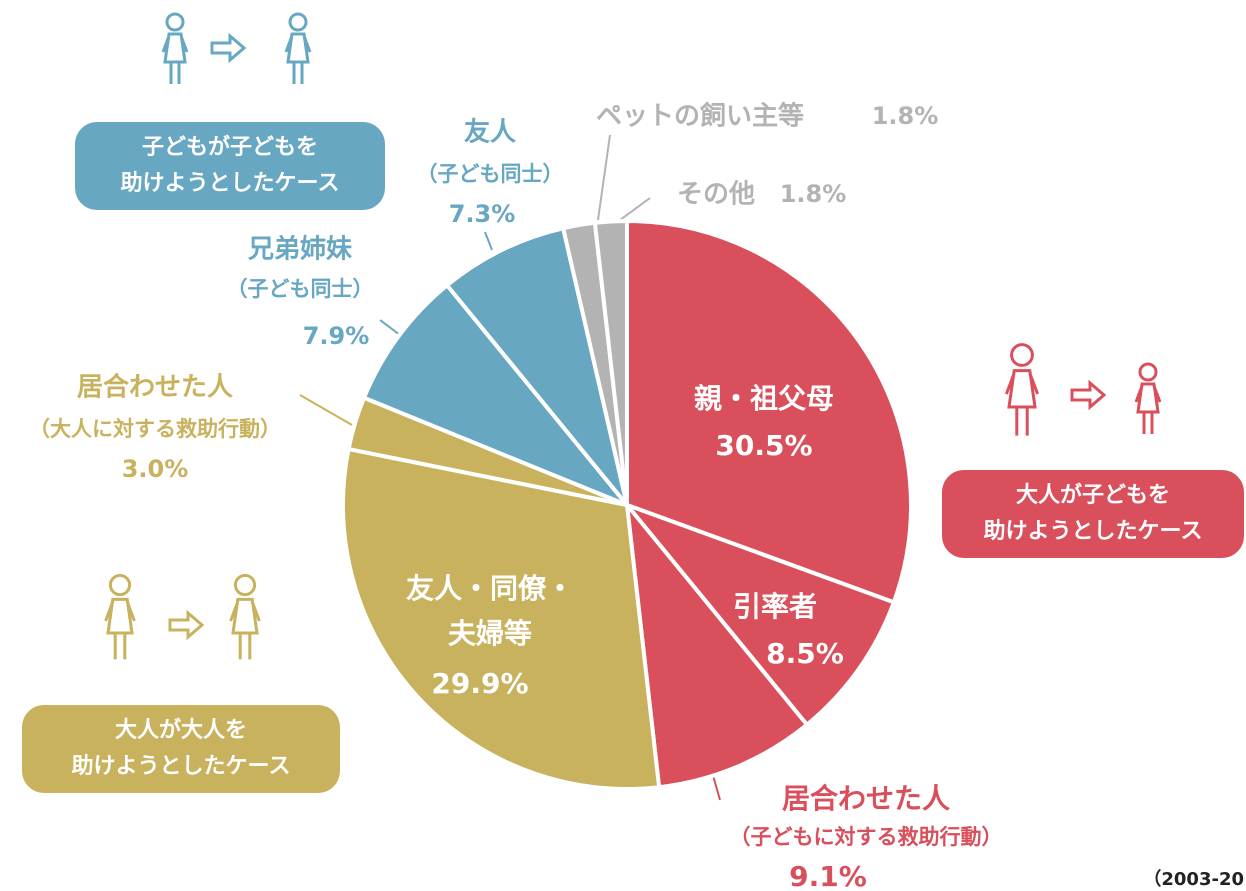  I want to click on slice-label: ペットの飼い主等, so click(700, 116).